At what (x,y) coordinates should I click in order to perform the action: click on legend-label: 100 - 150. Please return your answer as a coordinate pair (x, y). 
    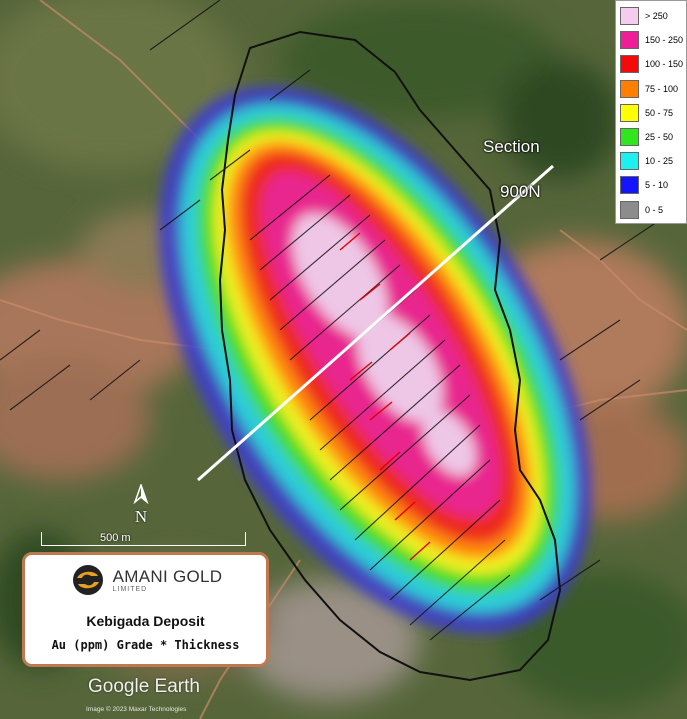
    Looking at the image, I should click on (664, 64).